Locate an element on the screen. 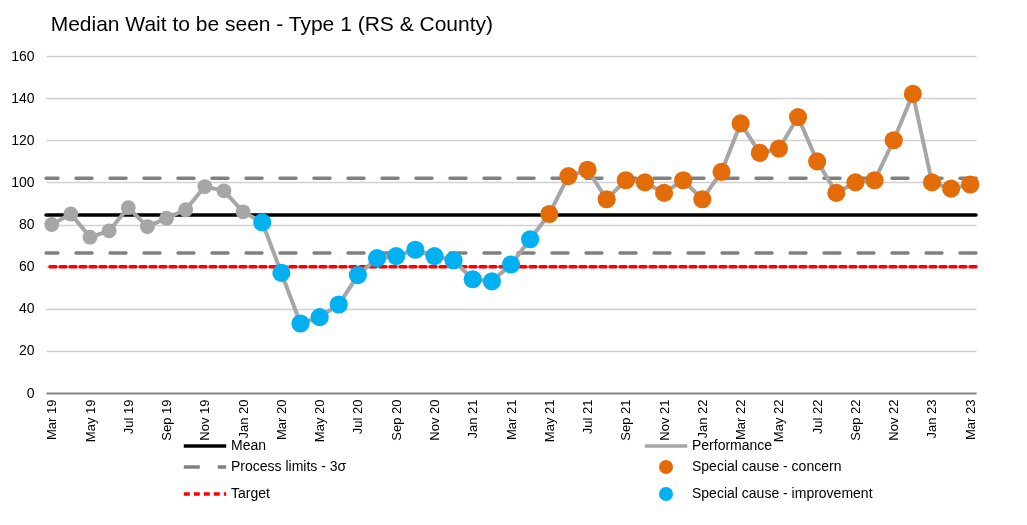 The image size is (1027, 525). x-tick-label: Jul 19 is located at coordinates (128, 417).